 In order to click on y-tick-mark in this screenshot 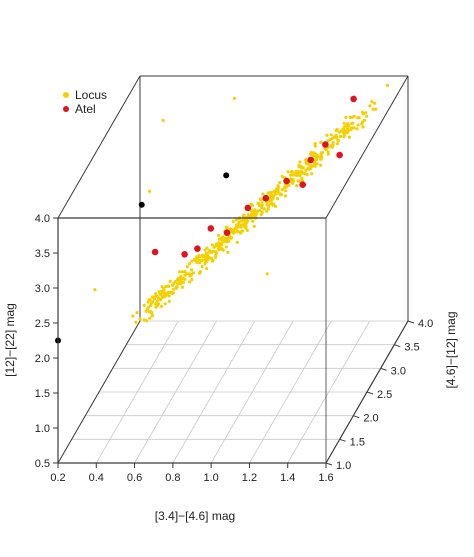, I will do `click(342, 440)`.